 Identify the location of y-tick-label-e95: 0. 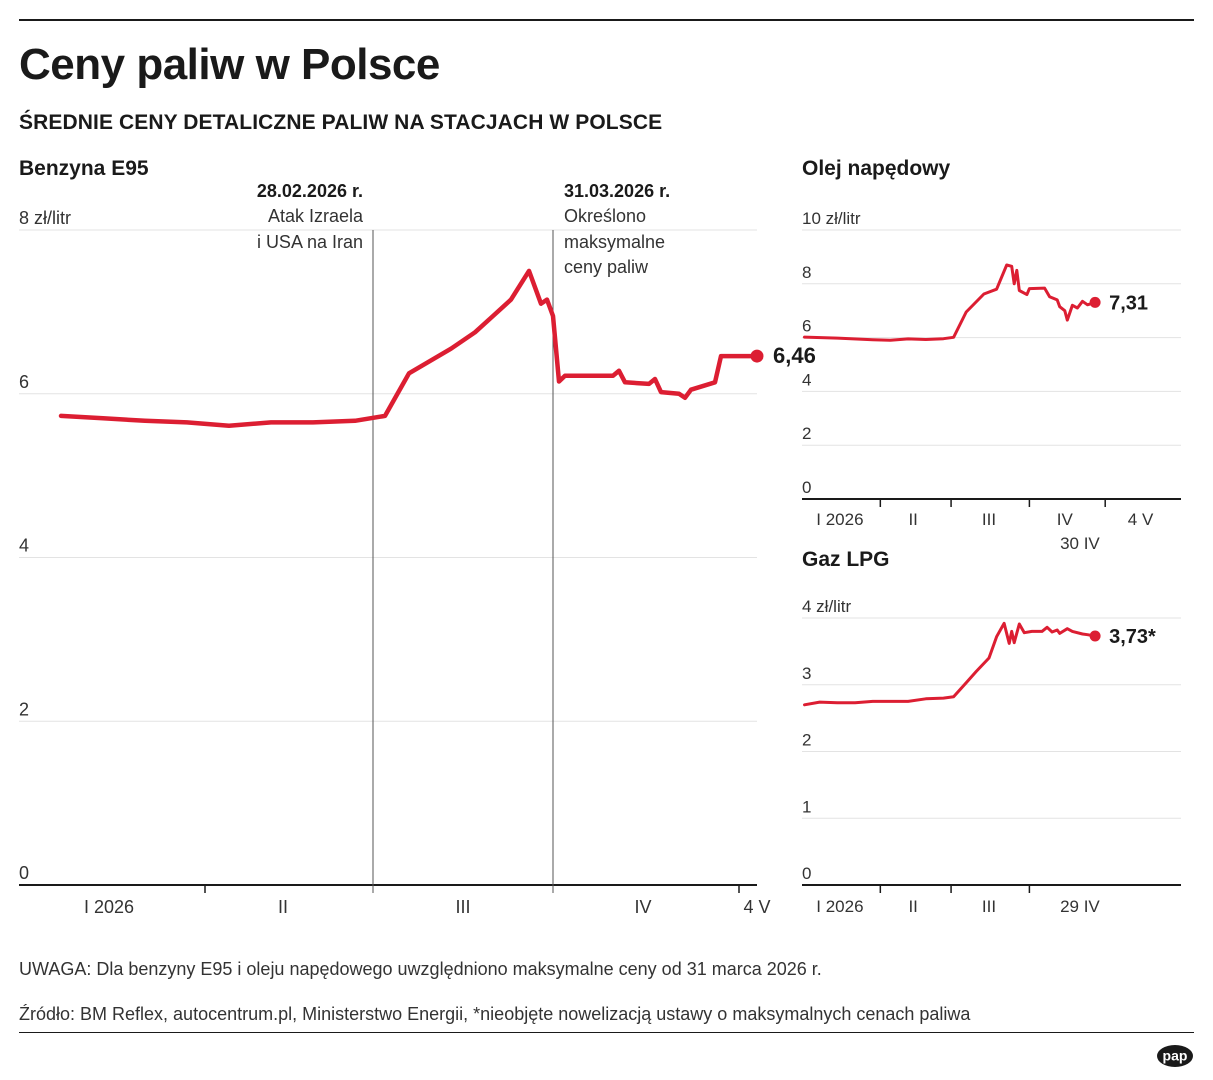
(24, 873).